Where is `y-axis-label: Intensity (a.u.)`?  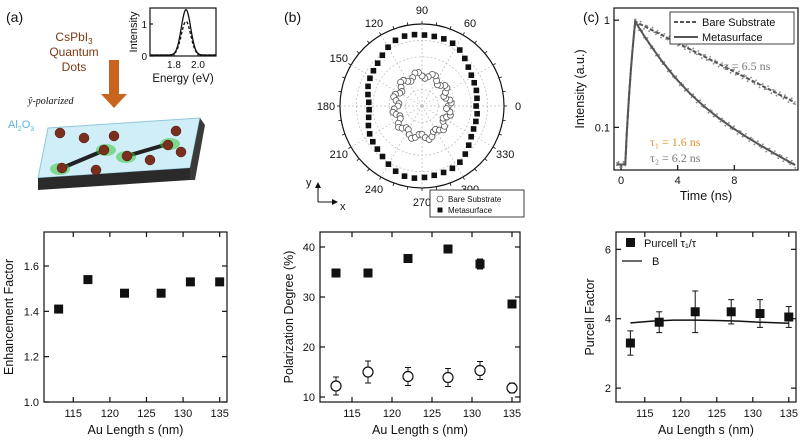
y-axis-label: Intensity (a.u.) is located at coordinates (580, 88).